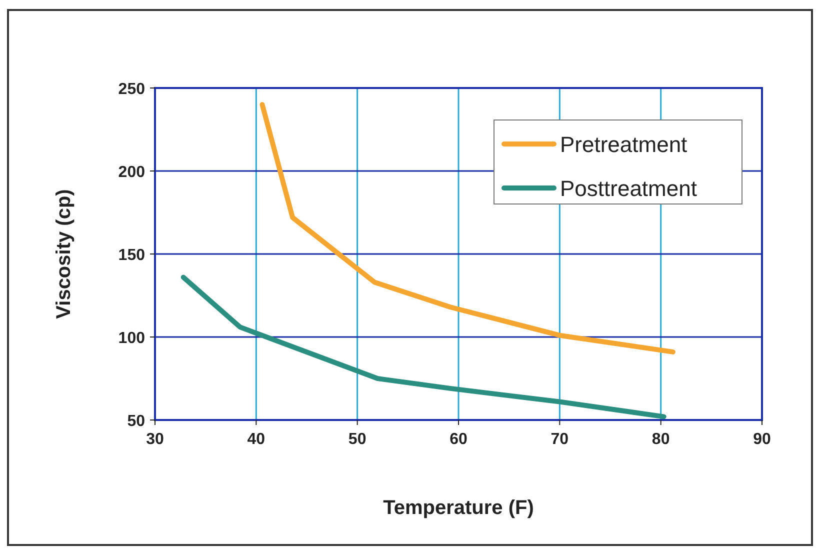 The image size is (820, 549). What do you see at coordinates (132, 255) in the screenshot?
I see `y-tick-label: 150` at bounding box center [132, 255].